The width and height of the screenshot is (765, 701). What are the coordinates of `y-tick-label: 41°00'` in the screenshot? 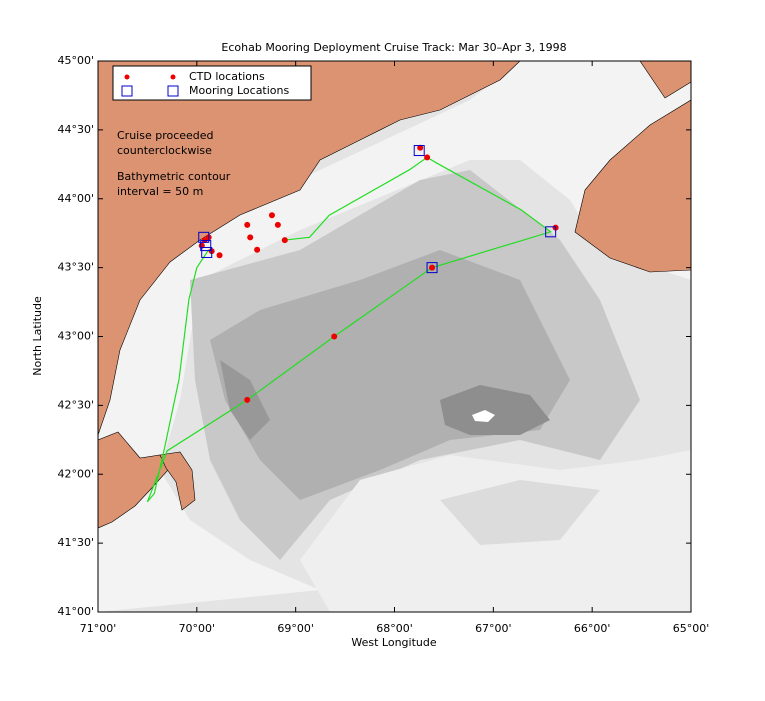 It's located at (75, 611).